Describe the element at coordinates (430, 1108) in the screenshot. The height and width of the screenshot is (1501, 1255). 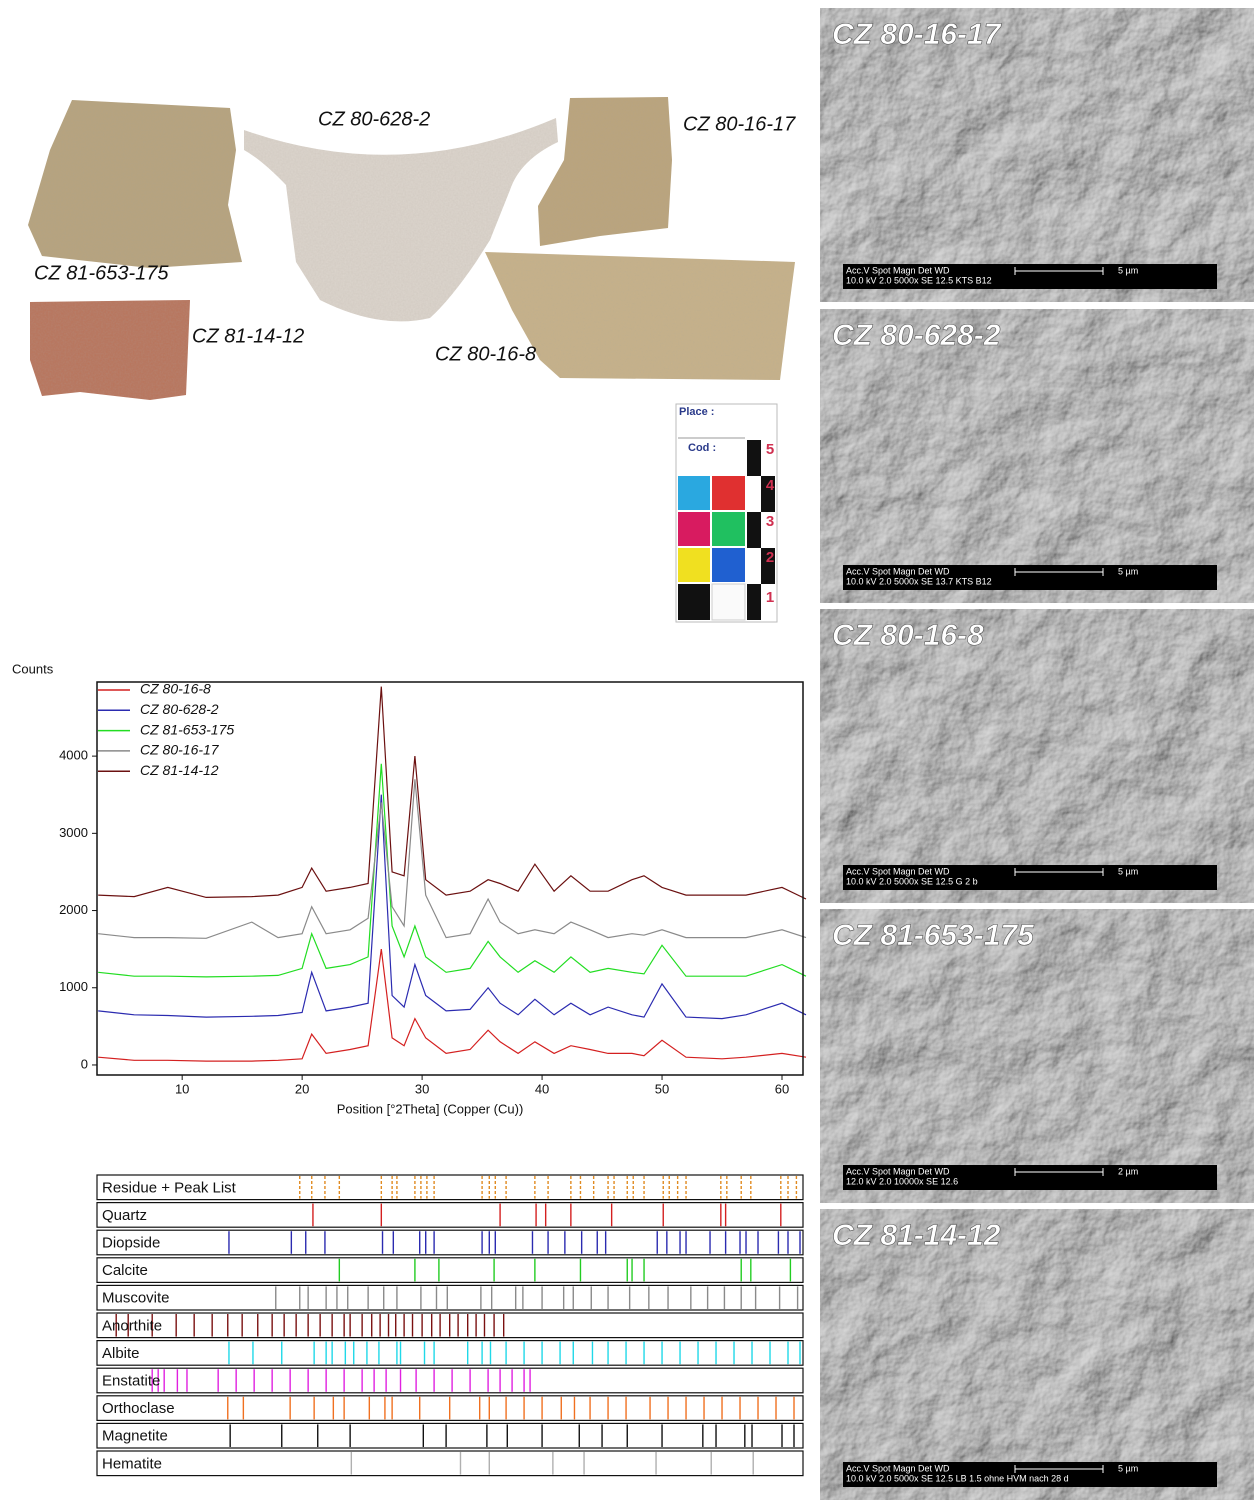
I see `x-axis-label: Position [°2Theta] (Copper (Cu))` at that location.